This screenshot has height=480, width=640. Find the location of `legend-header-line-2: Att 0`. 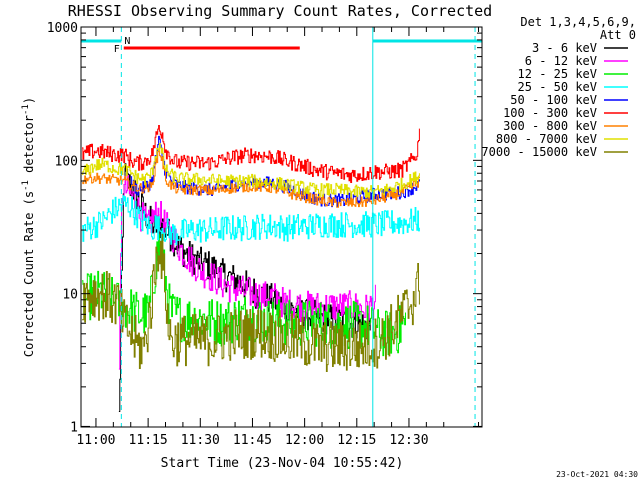

legend-header-line-2: Att 0 is located at coordinates (618, 35).